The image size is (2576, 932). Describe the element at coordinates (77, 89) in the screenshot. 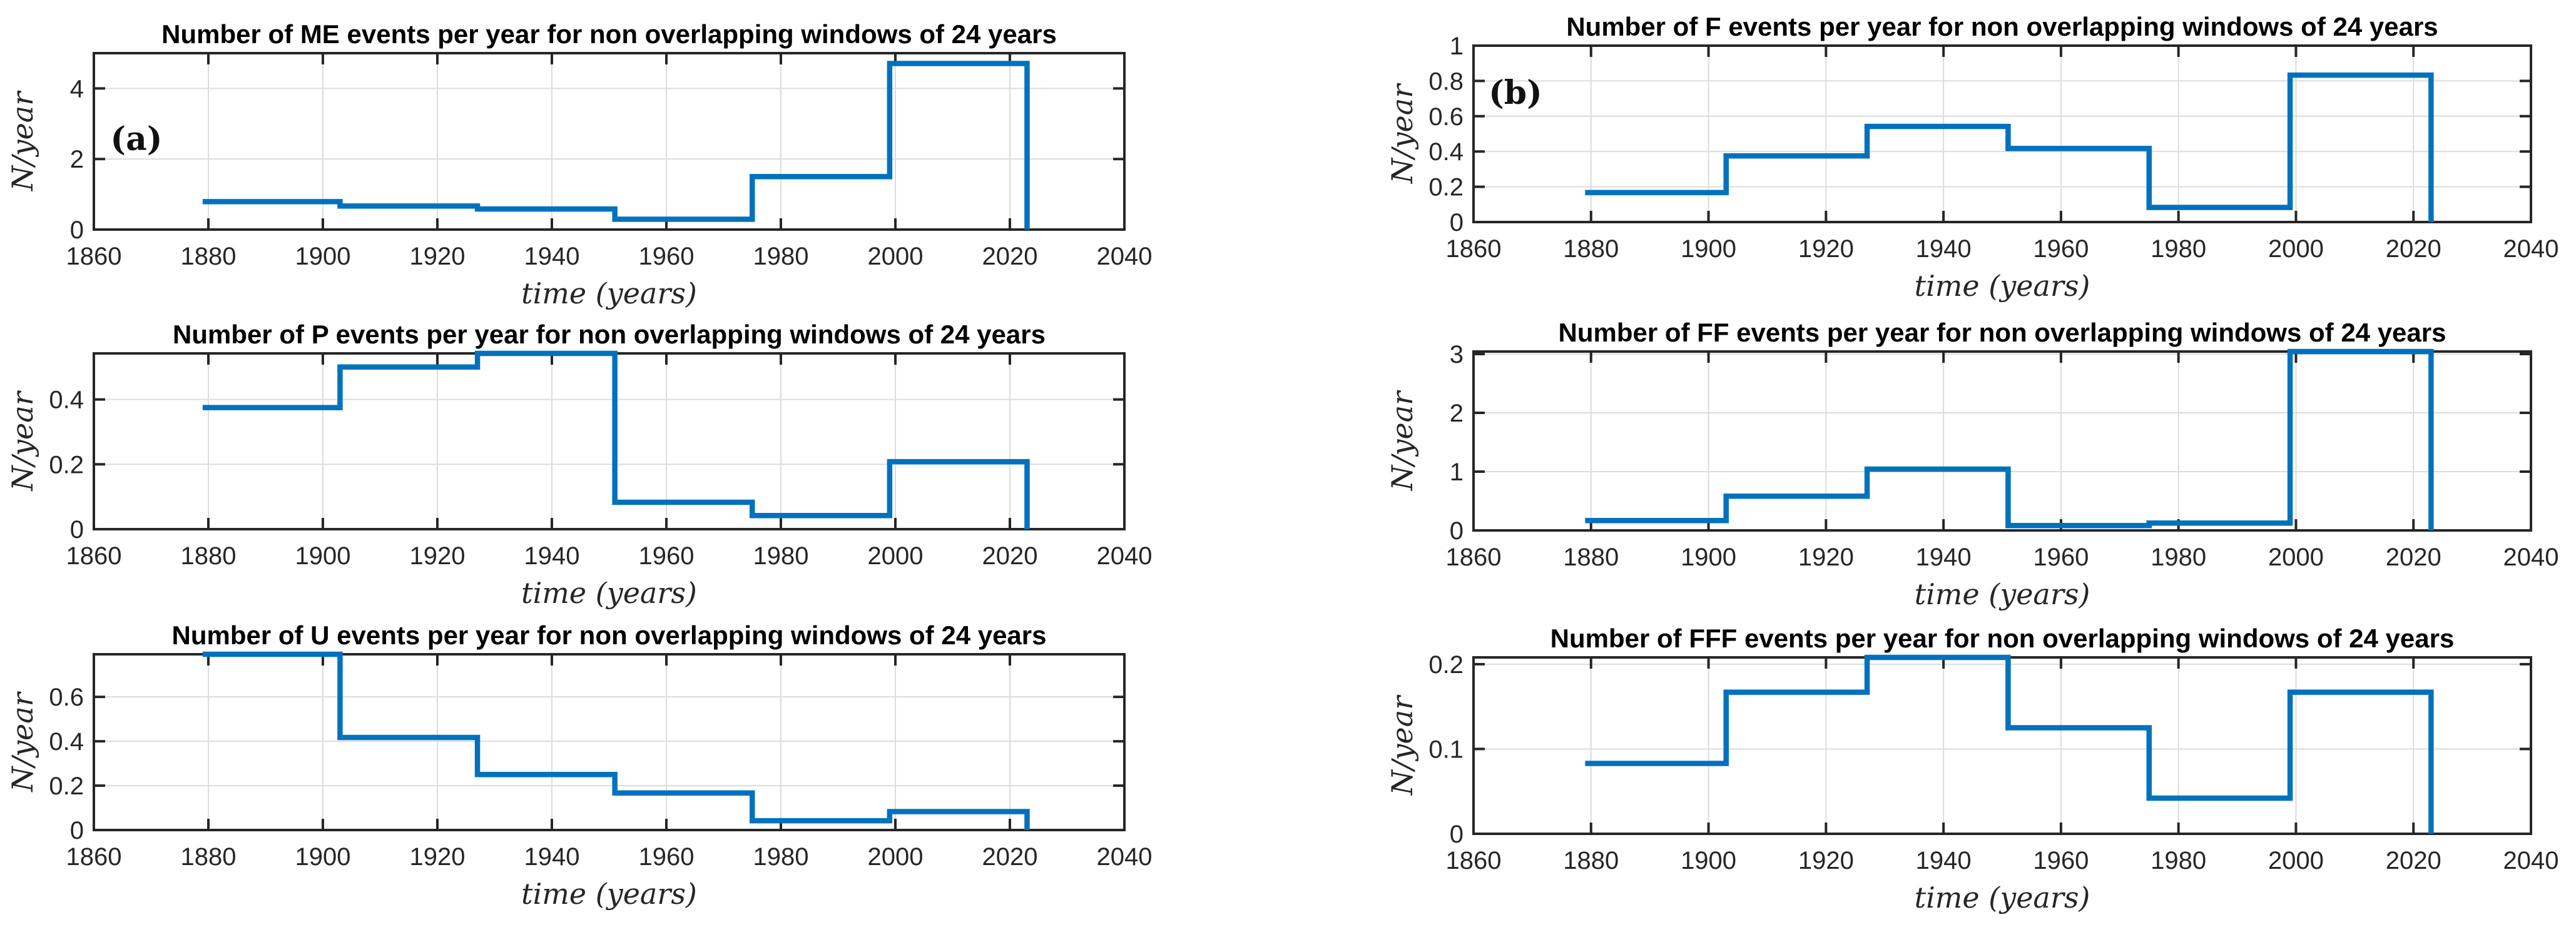

I see `y-tick-label: 4` at that location.